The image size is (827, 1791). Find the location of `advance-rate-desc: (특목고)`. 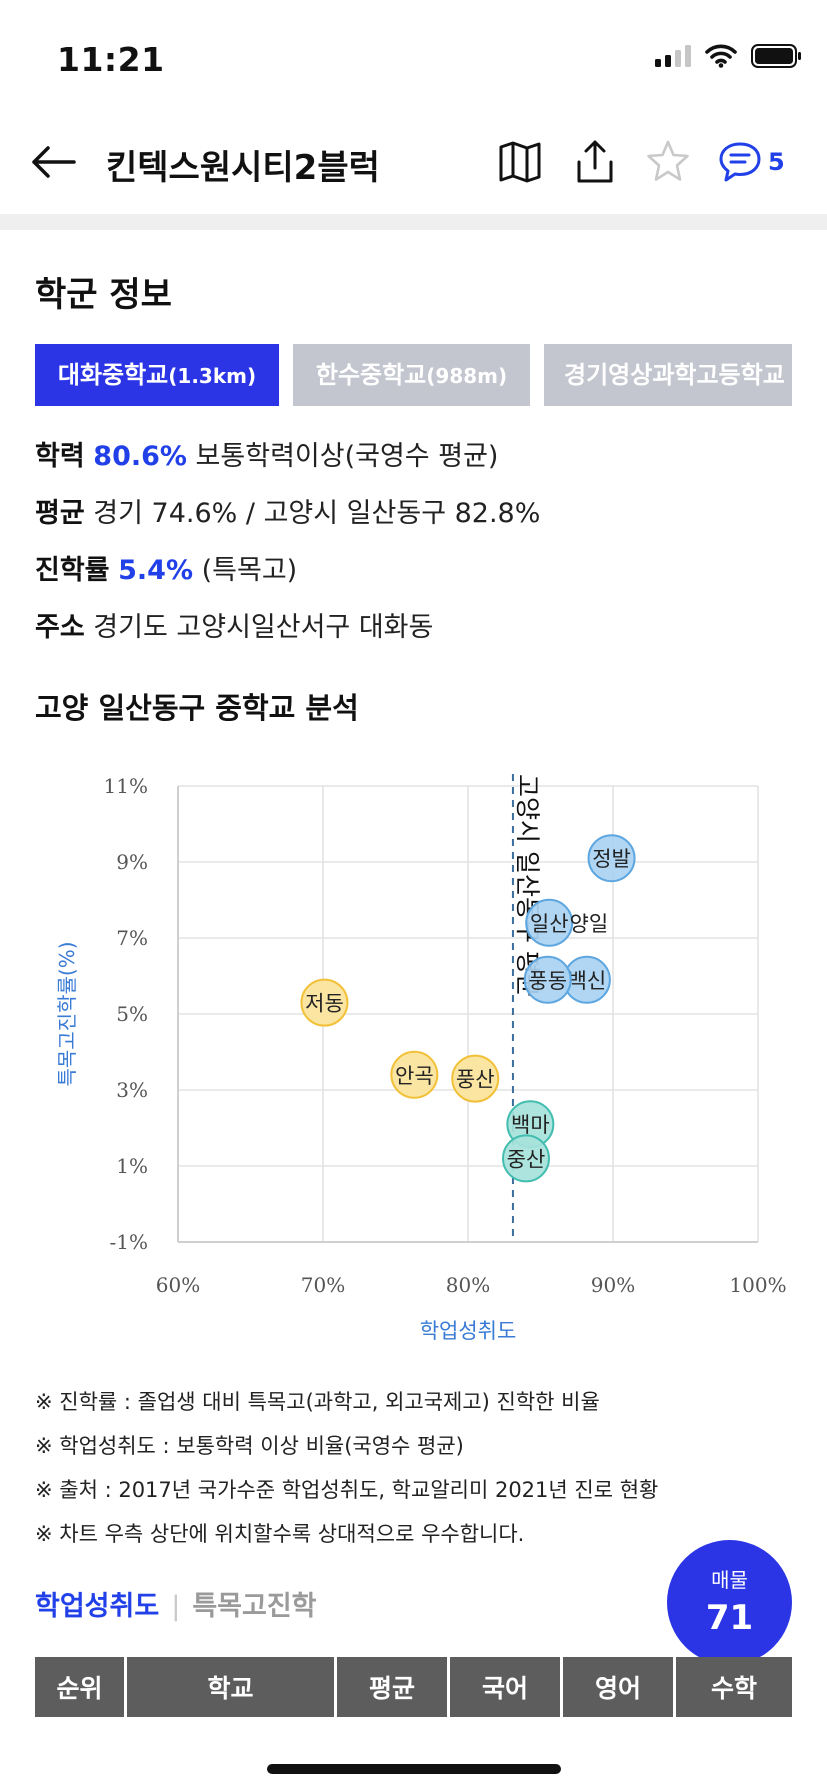

advance-rate-desc: (특목고) is located at coordinates (249, 570).